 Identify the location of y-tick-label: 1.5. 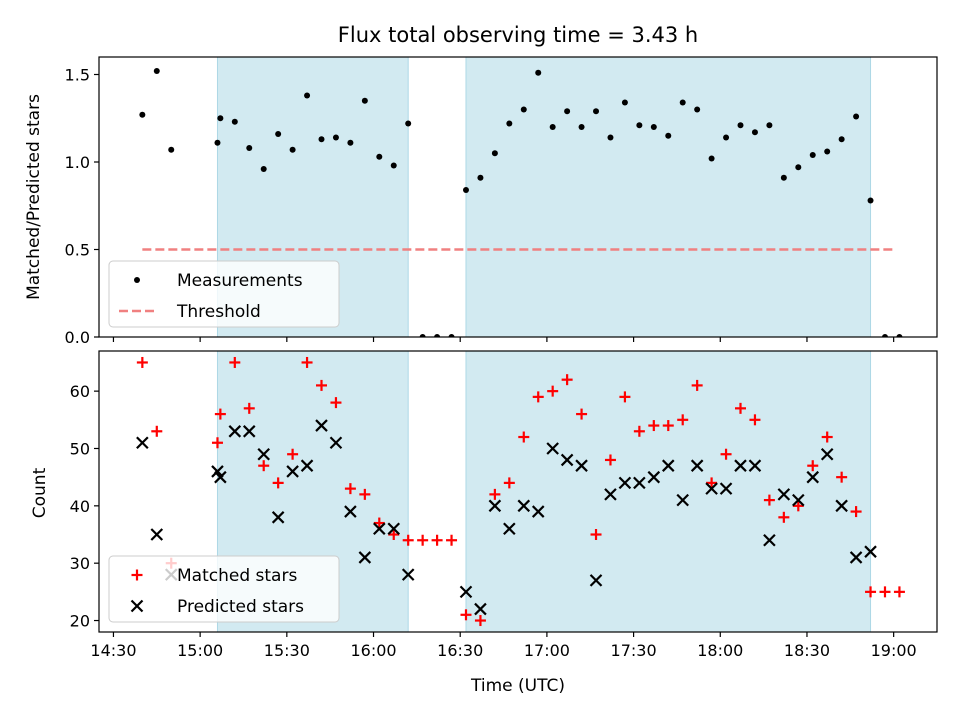
(77, 75).